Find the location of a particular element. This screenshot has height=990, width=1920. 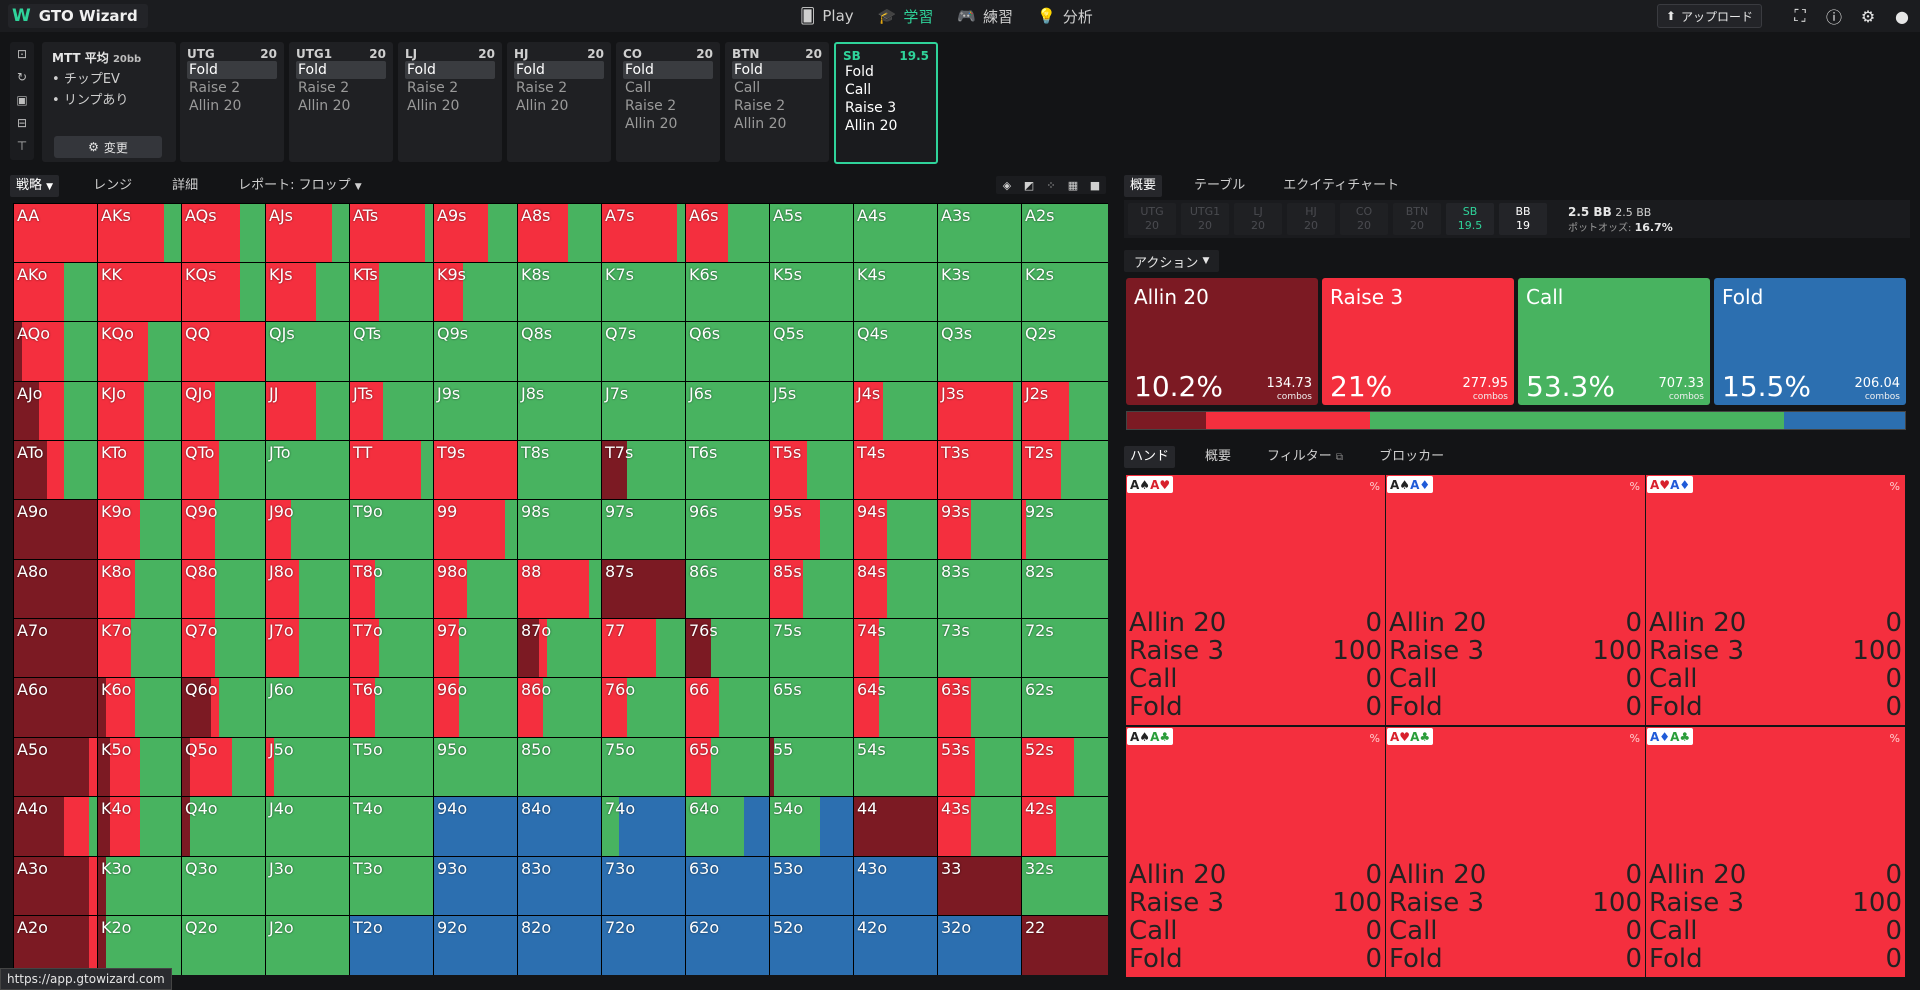

seat-utg1: UTG1 20 is located at coordinates (1205, 219).